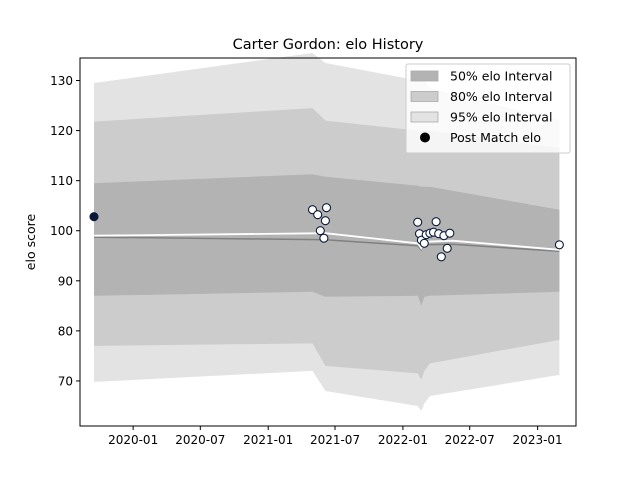 The height and width of the screenshot is (480, 640). What do you see at coordinates (133, 440) in the screenshot?
I see `x-tick-label: 2020-01` at bounding box center [133, 440].